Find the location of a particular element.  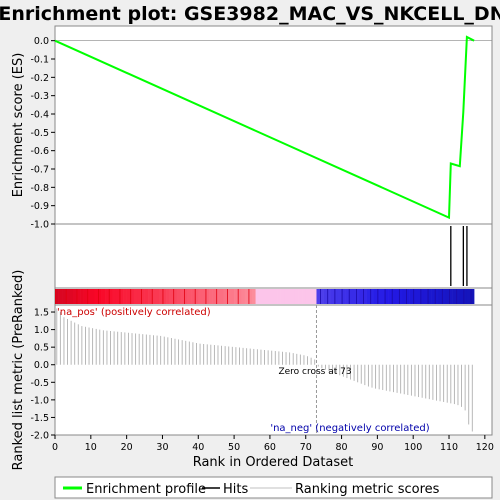

x-tick-label: 70 is located at coordinates (306, 447).